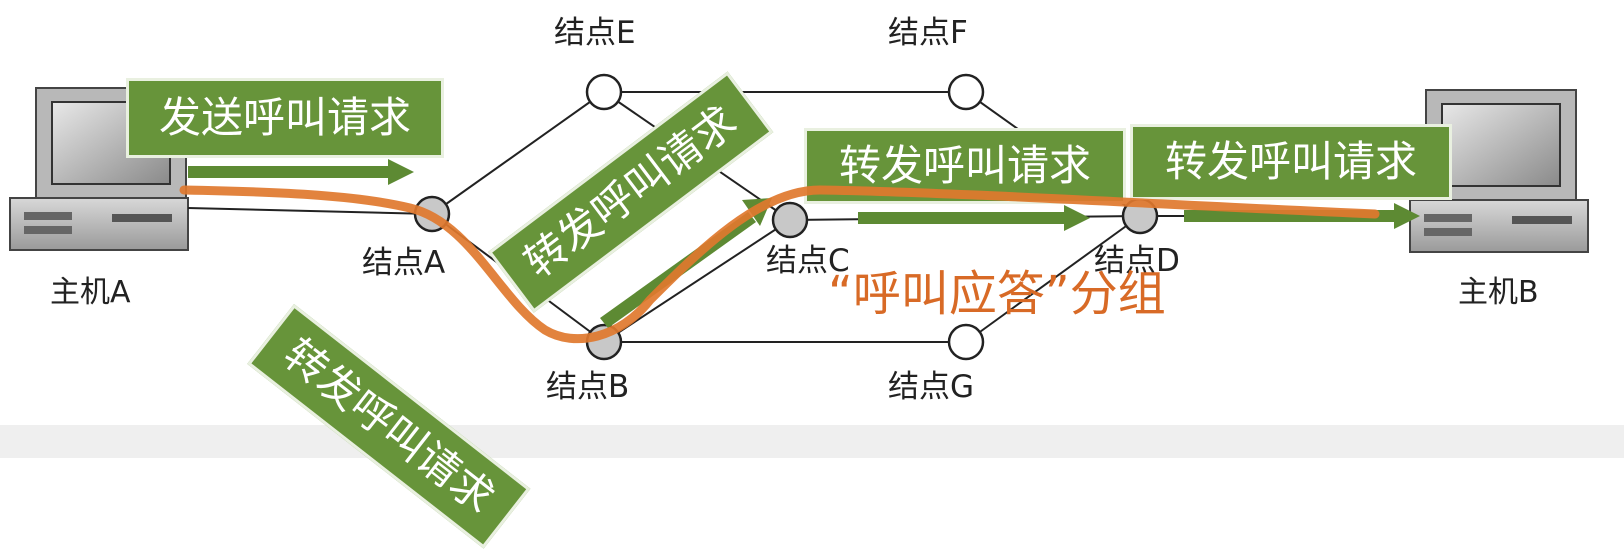  Describe the element at coordinates (518, 153) in the screenshot. I see `link-nodeA-nodeE` at that location.